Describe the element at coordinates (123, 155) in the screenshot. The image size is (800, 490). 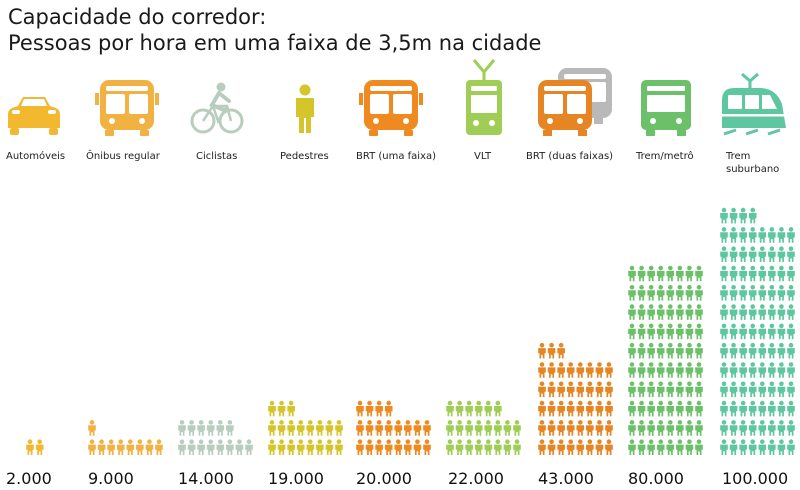
I see `category-label: Ônibus regular` at that location.